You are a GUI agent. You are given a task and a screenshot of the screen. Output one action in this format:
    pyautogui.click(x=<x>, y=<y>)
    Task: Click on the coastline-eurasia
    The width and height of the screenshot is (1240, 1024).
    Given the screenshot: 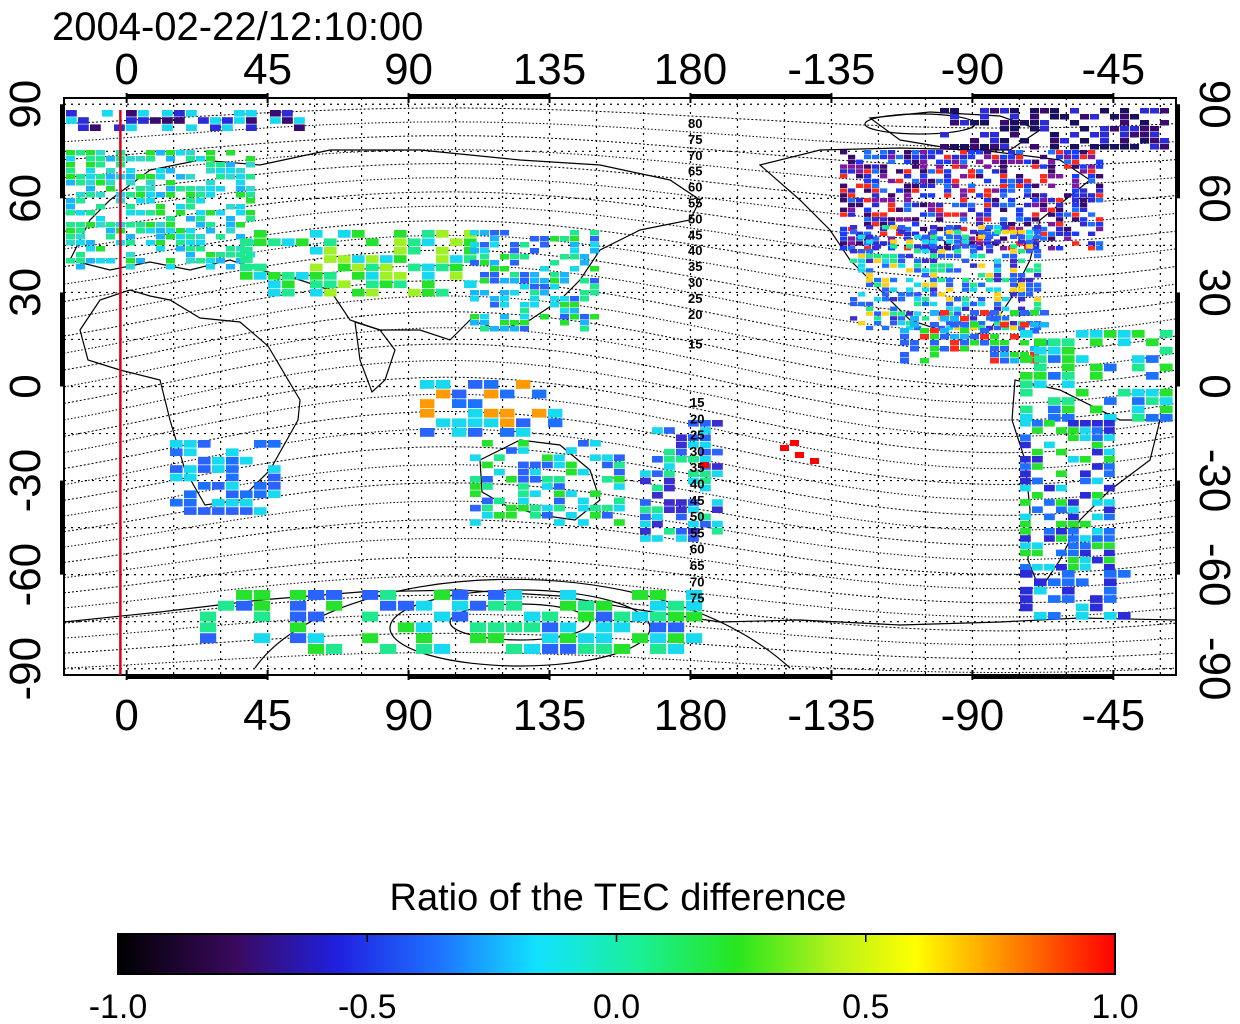 What is the action you would take?
    pyautogui.click(x=385, y=245)
    